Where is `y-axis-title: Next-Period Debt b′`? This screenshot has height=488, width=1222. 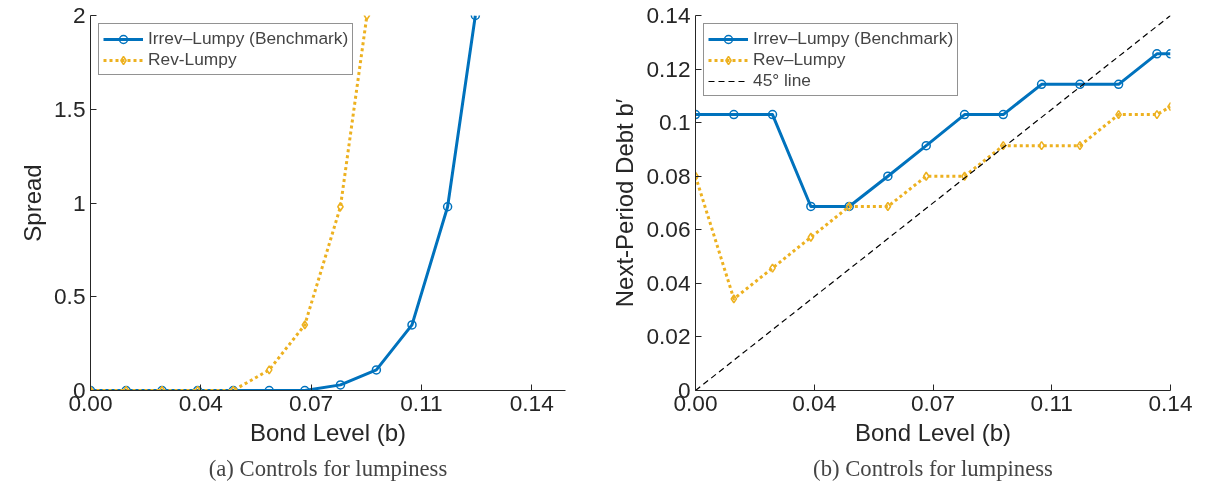 y-axis-title: Next-Period Debt b′ is located at coordinates (625, 203).